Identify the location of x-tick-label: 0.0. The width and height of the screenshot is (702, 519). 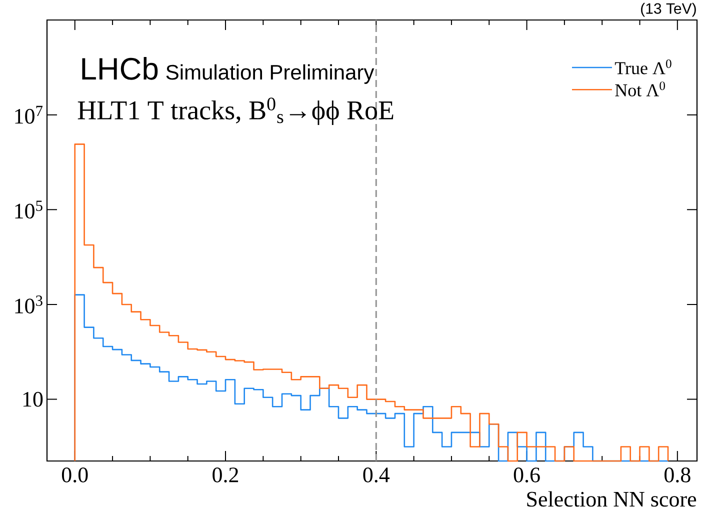
(75, 475).